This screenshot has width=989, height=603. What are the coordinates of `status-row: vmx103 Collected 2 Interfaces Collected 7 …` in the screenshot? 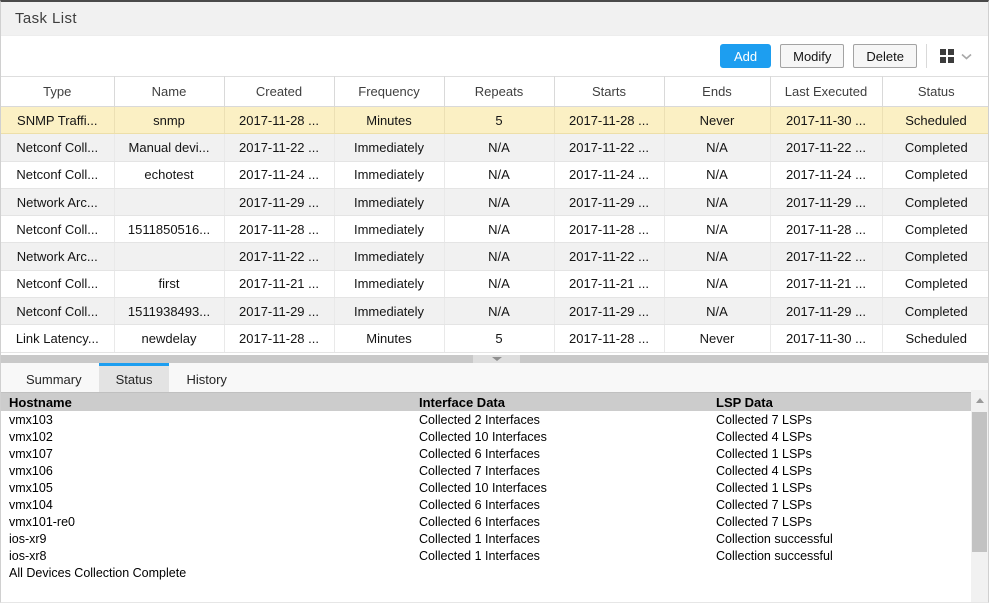 It's located at (487, 419).